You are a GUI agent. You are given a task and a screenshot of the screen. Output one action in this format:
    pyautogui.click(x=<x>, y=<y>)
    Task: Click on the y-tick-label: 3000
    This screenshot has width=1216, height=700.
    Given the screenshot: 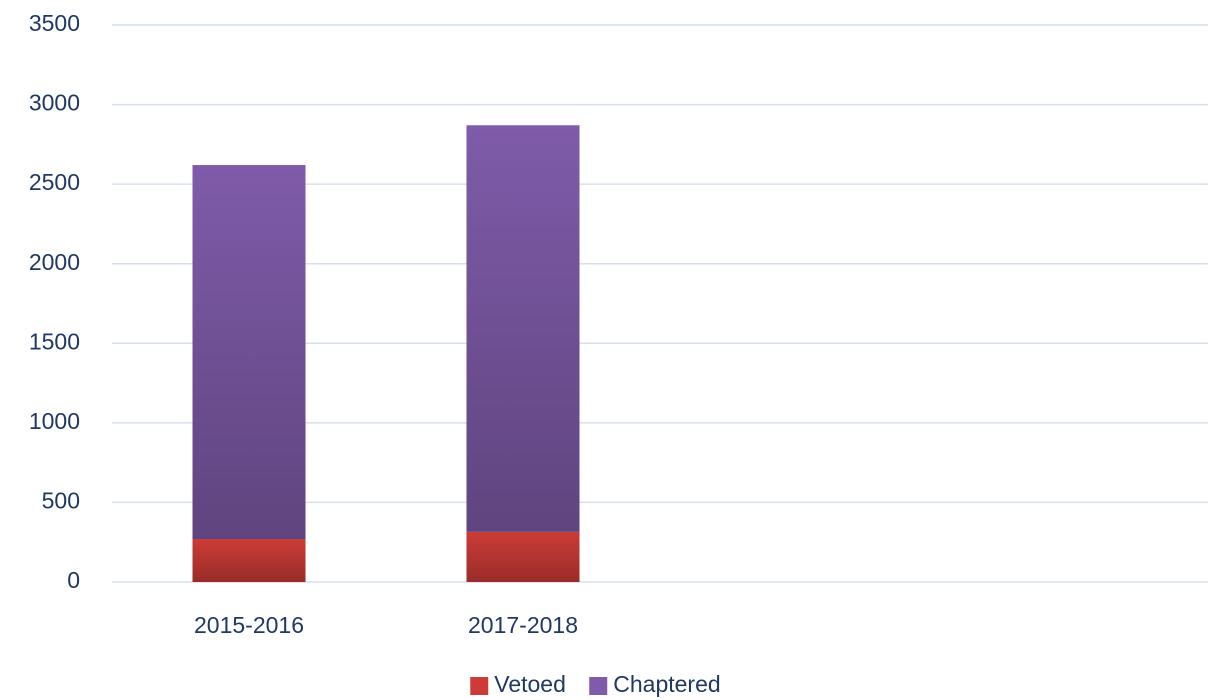 What is the action you would take?
    pyautogui.click(x=54, y=103)
    